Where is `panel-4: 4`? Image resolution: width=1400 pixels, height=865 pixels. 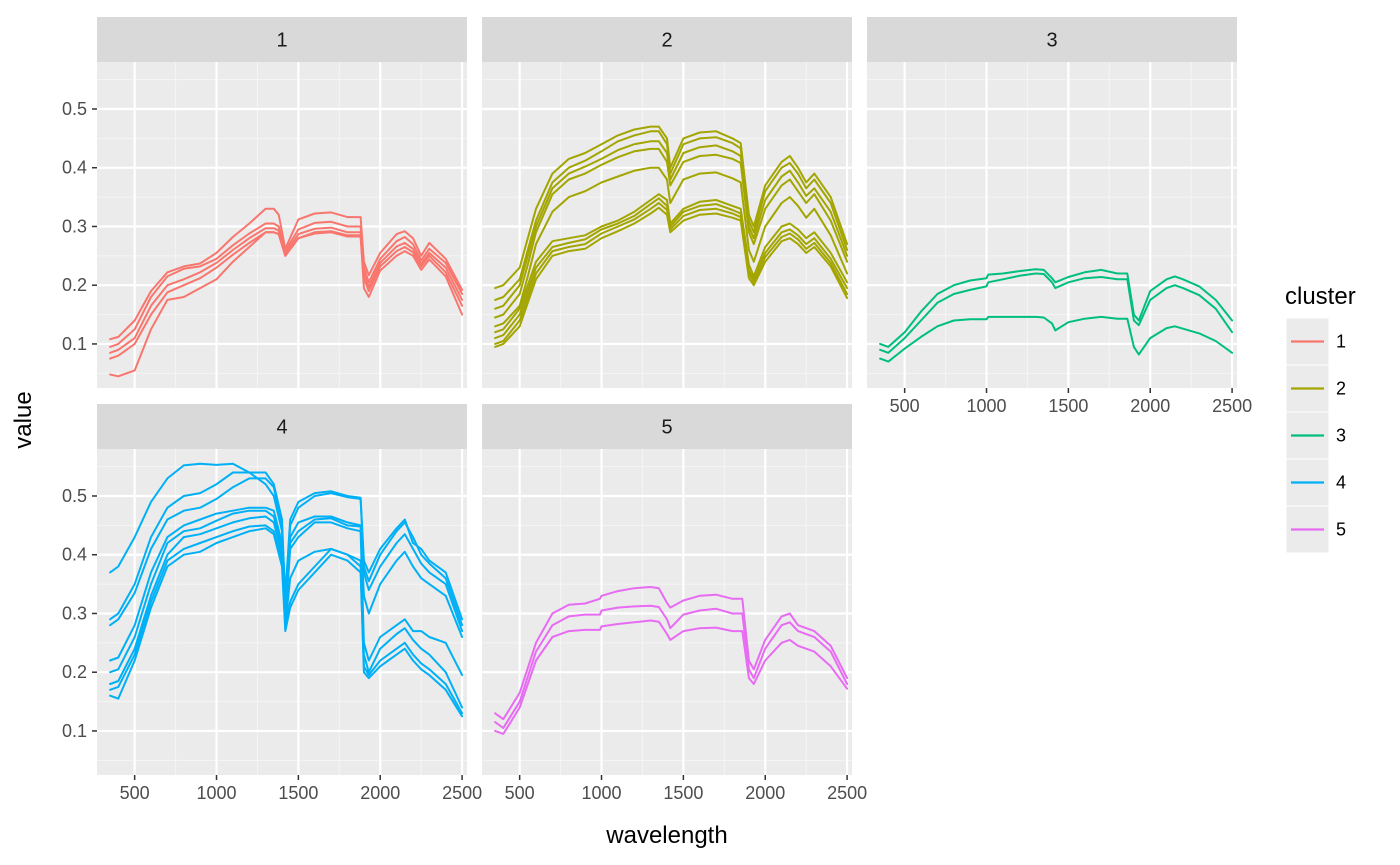
panel-4: 4 is located at coordinates (282, 589).